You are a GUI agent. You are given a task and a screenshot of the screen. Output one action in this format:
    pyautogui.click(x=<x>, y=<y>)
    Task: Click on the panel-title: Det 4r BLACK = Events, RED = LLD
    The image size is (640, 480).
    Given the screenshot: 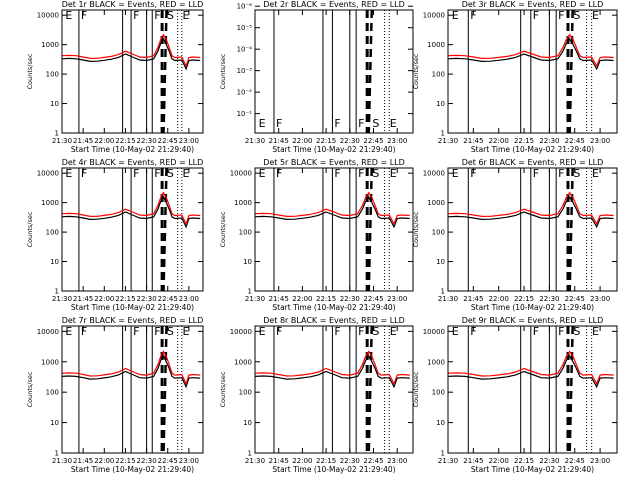 What is the action you would take?
    pyautogui.click(x=133, y=162)
    